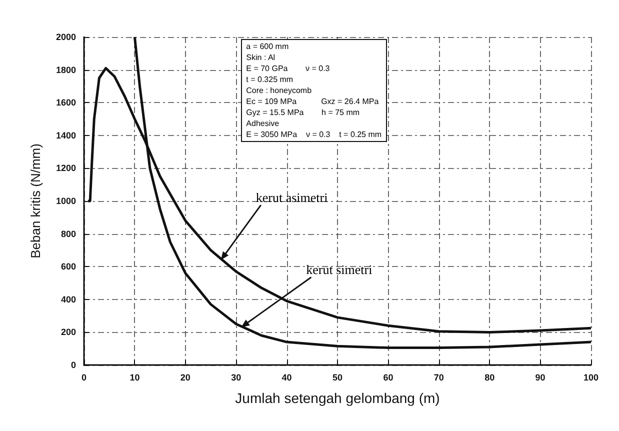  Describe the element at coordinates (279, 90) in the screenshot. I see `annotation: Core : honeycomb` at that location.